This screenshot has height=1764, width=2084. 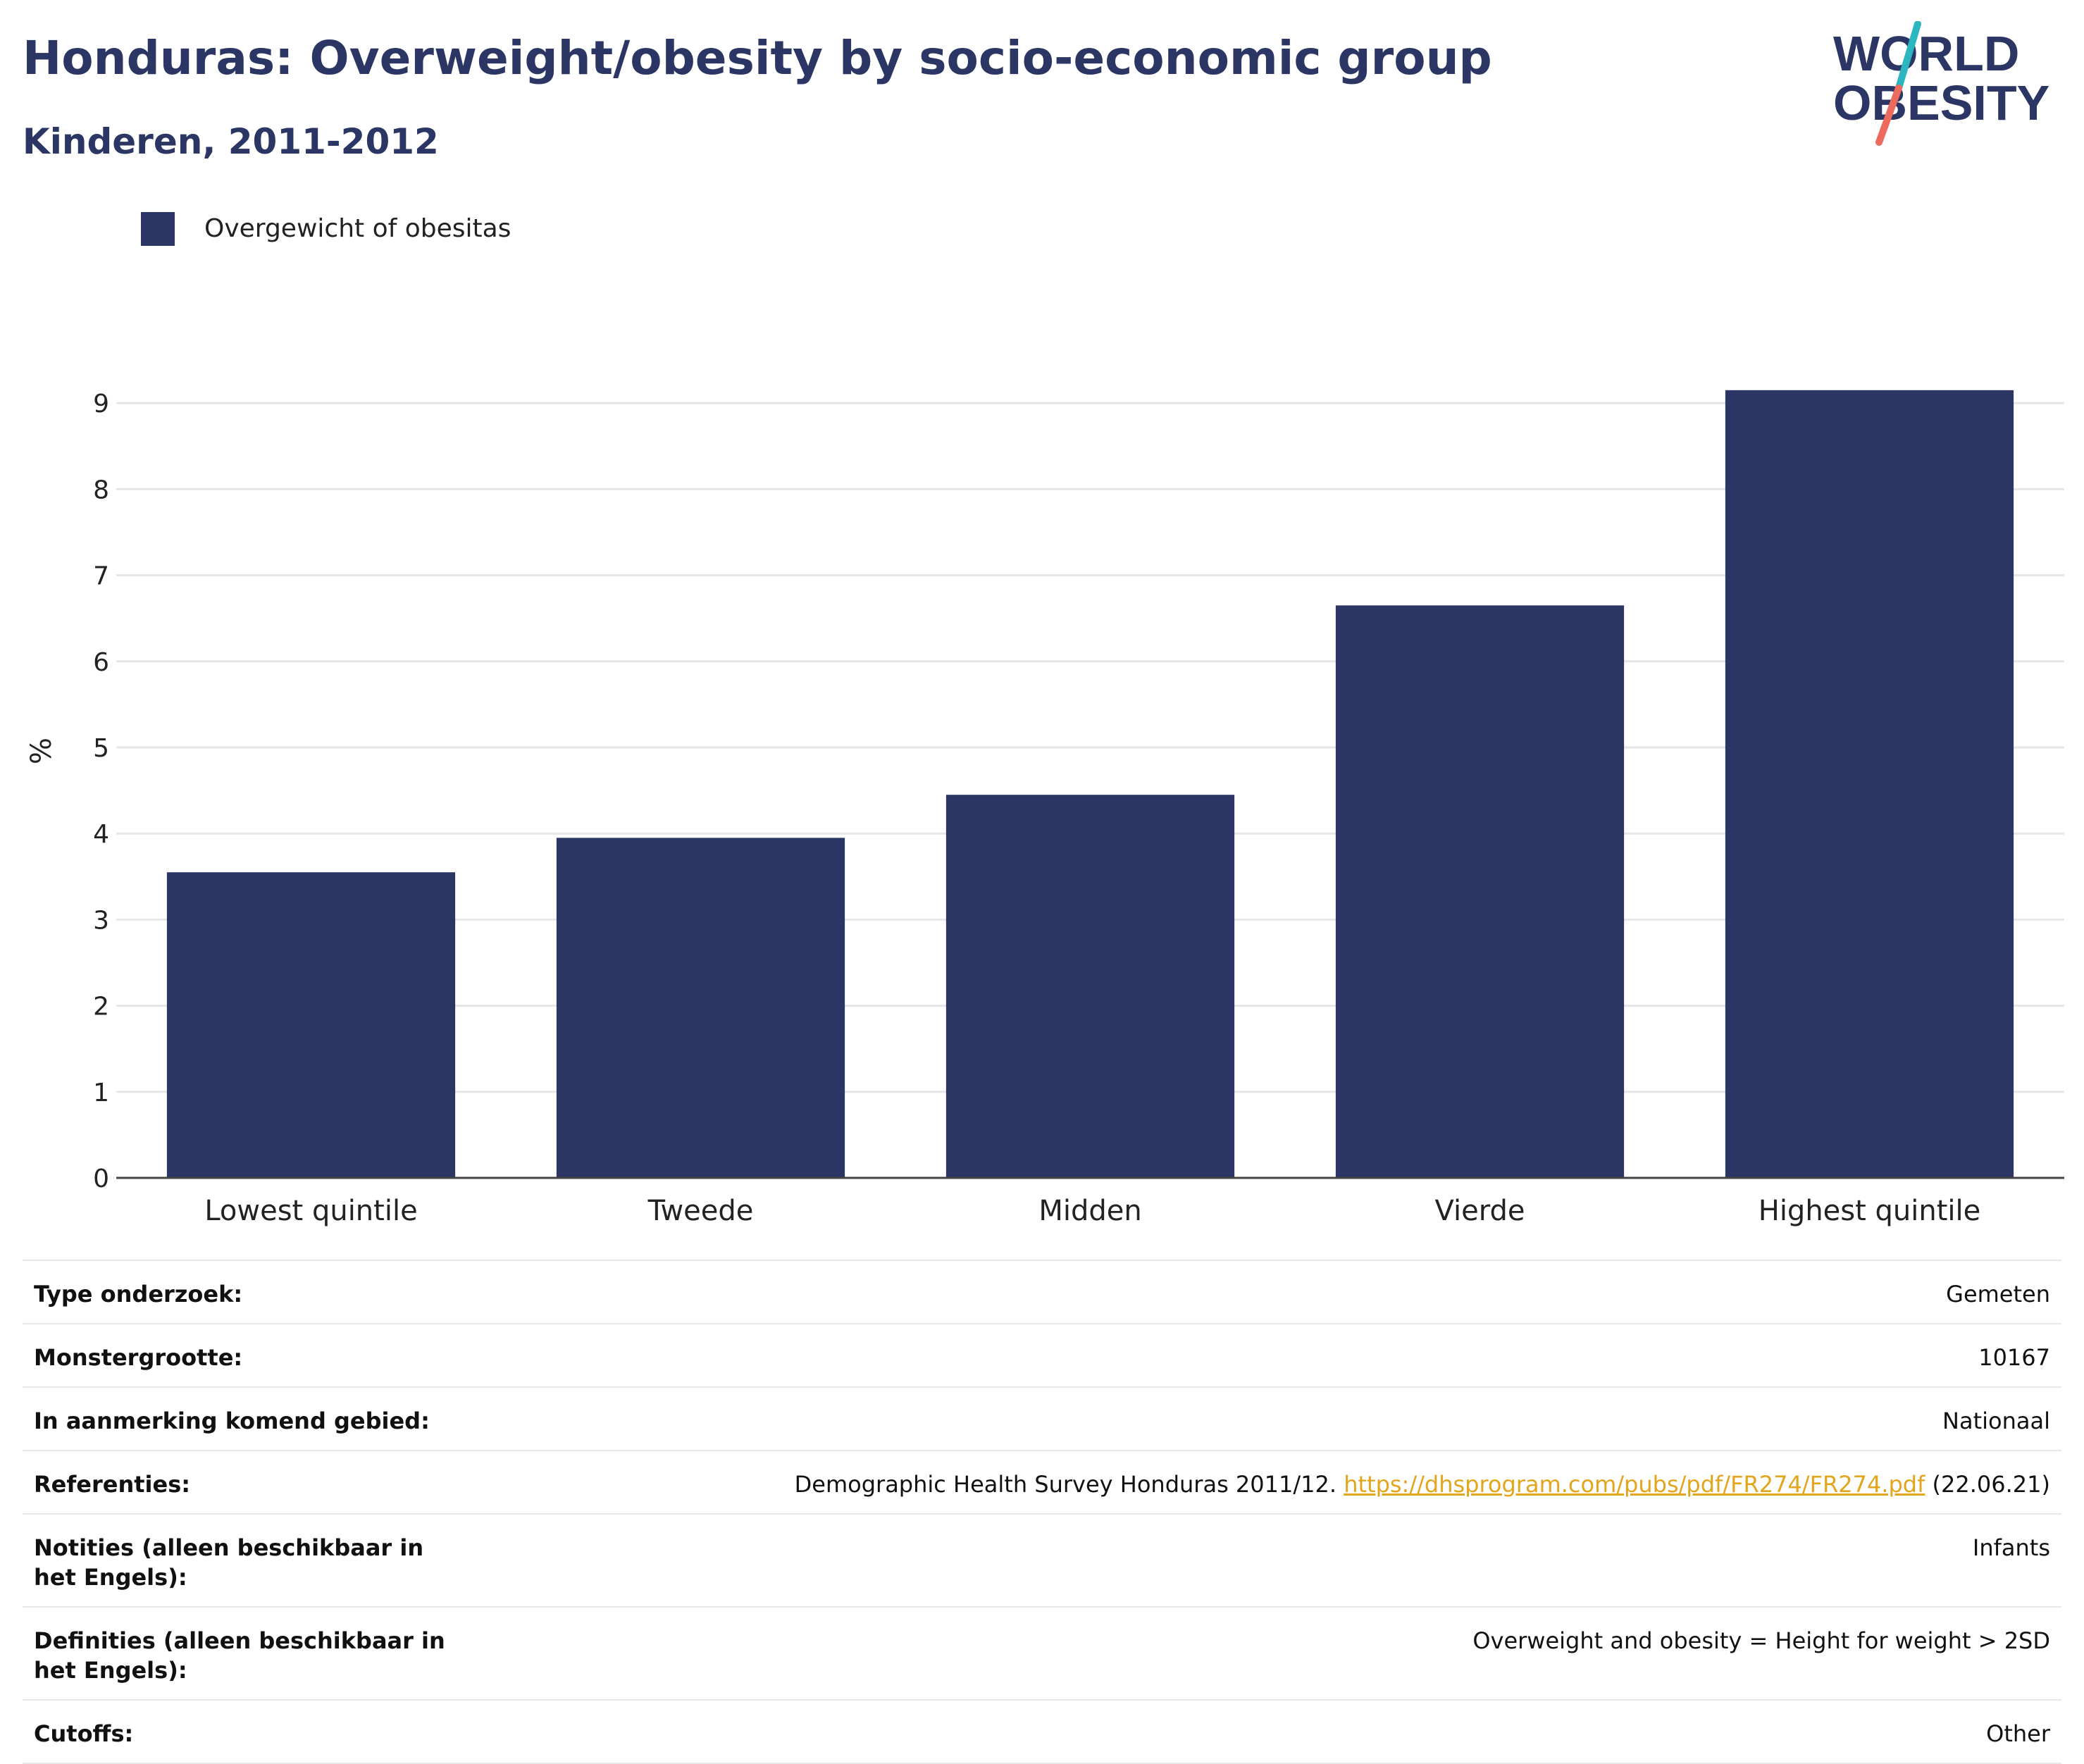 What do you see at coordinates (101, 835) in the screenshot?
I see `y-tick-label: 4` at bounding box center [101, 835].